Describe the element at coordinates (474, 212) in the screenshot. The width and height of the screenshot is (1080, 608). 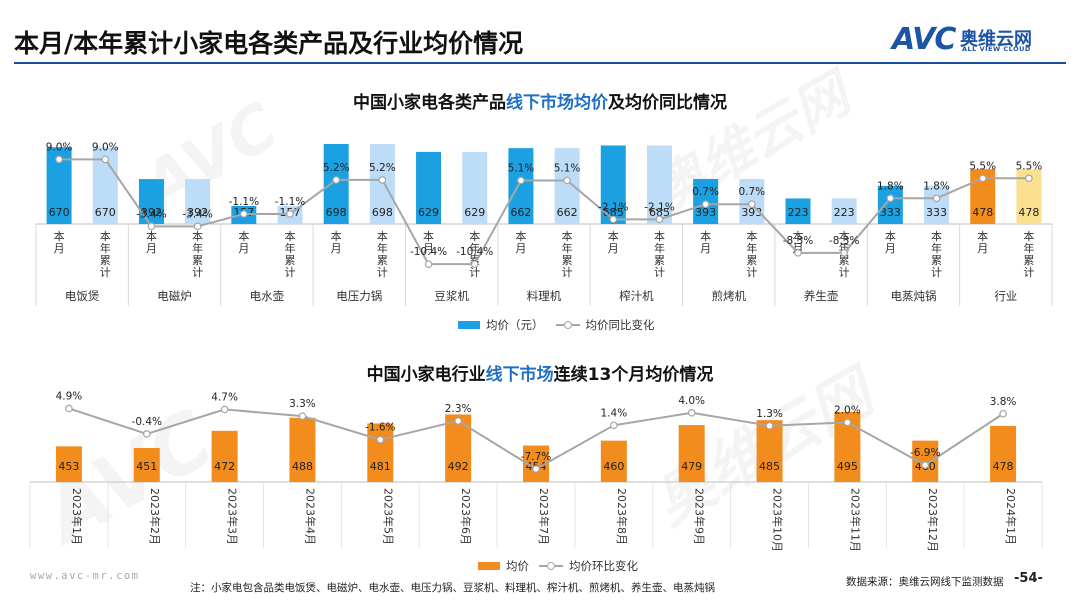
I see `bar-value-label: 629` at that location.